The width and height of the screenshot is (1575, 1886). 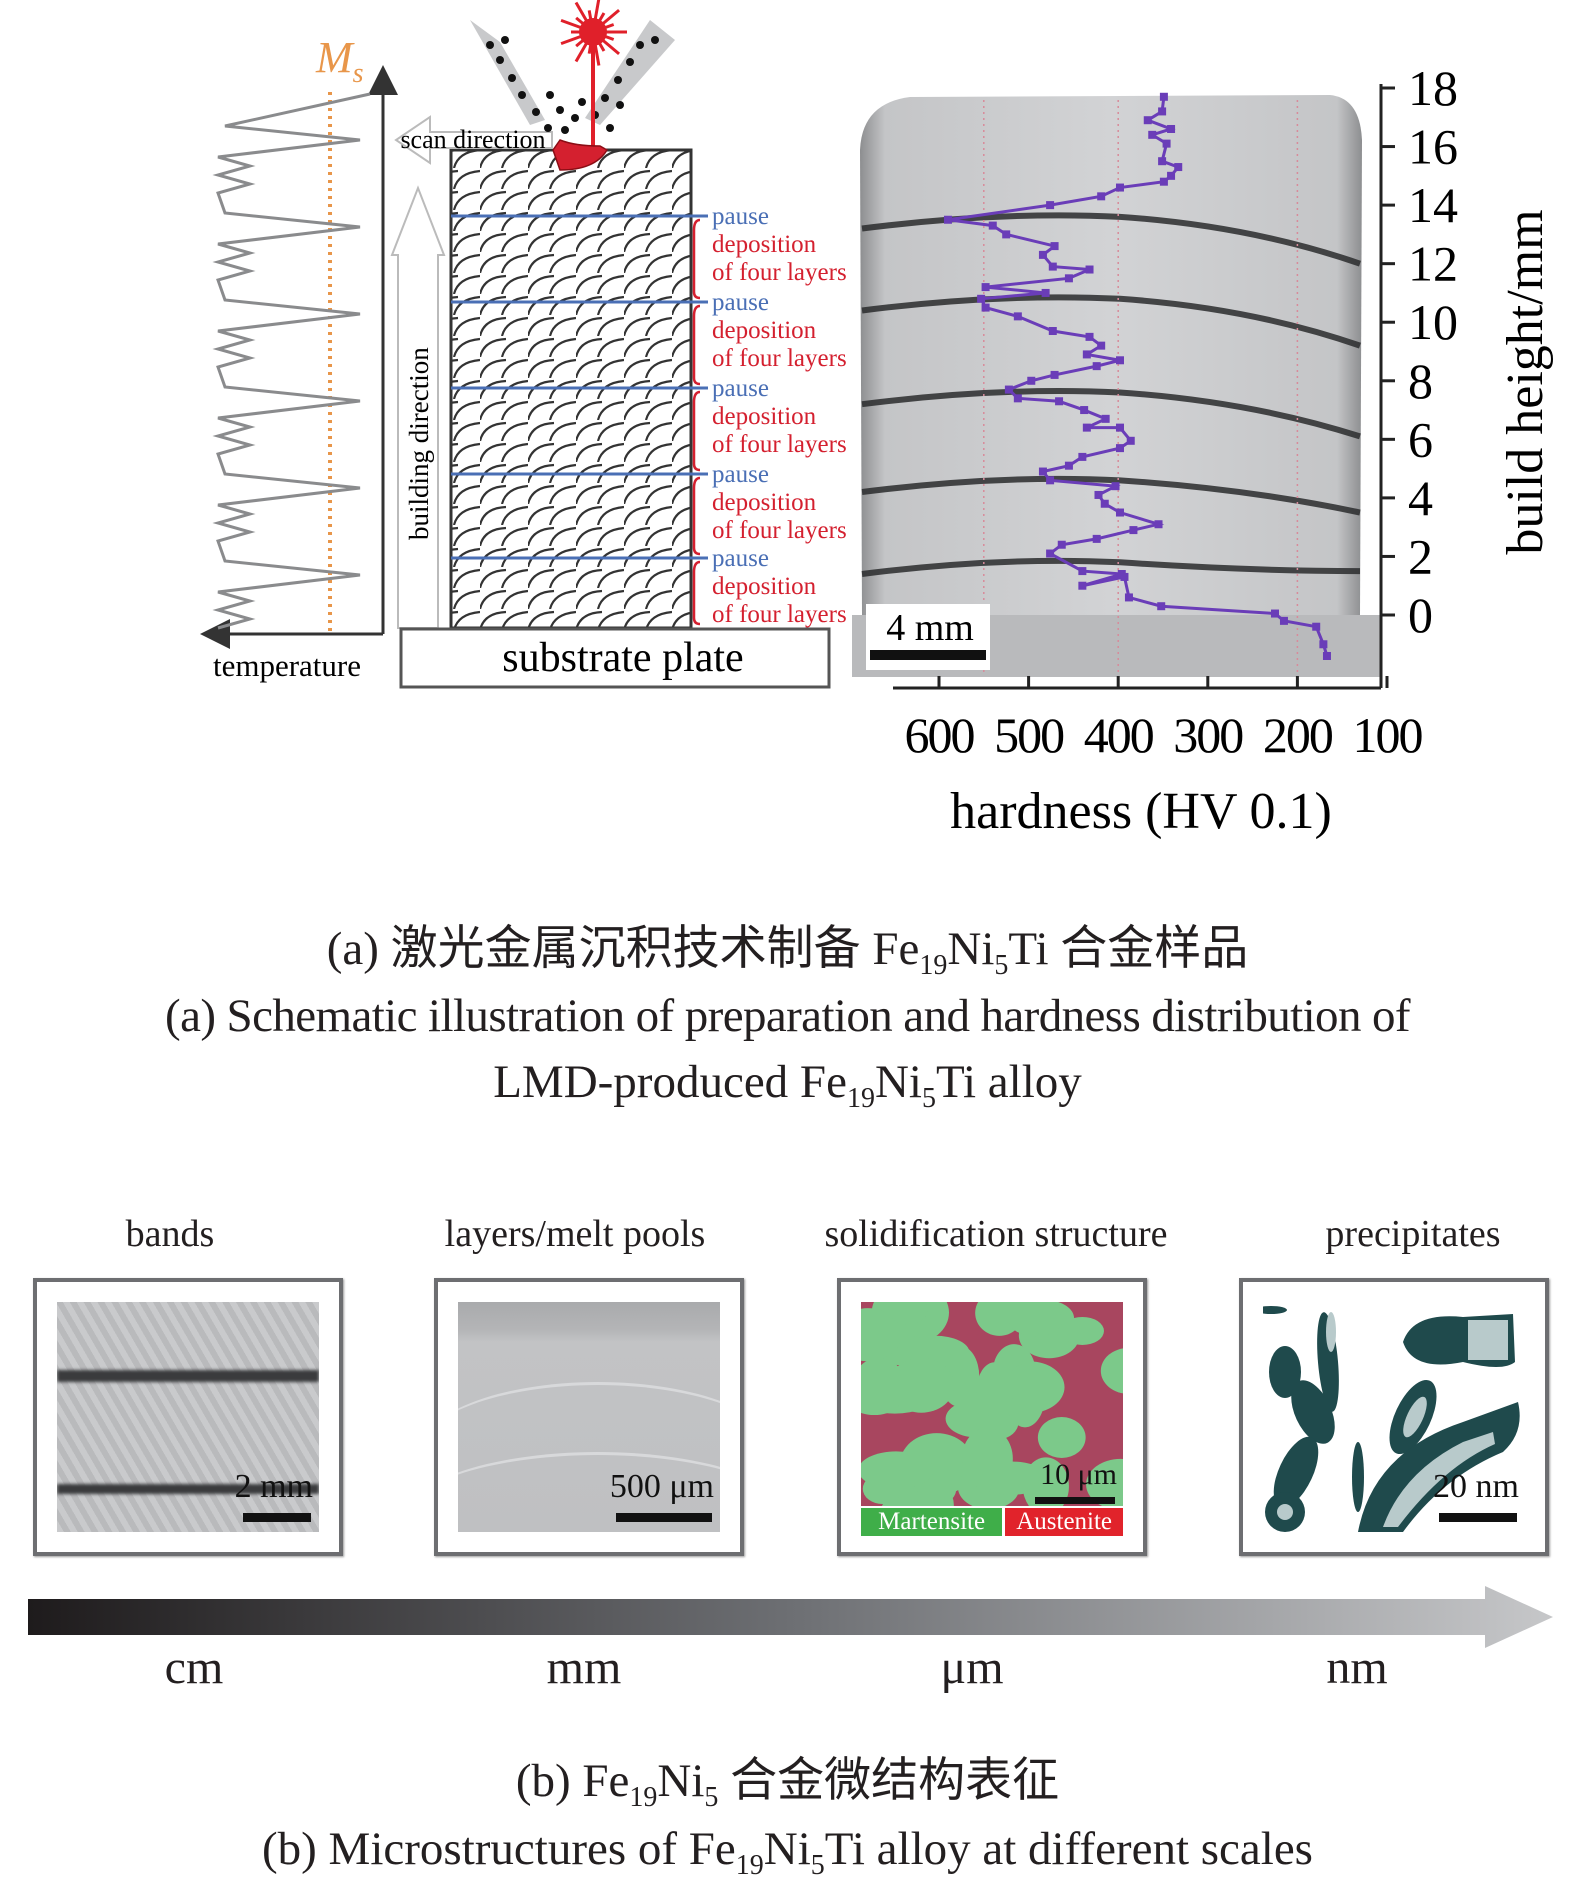 I want to click on deposition-label: of four layers, so click(x=779, y=530).